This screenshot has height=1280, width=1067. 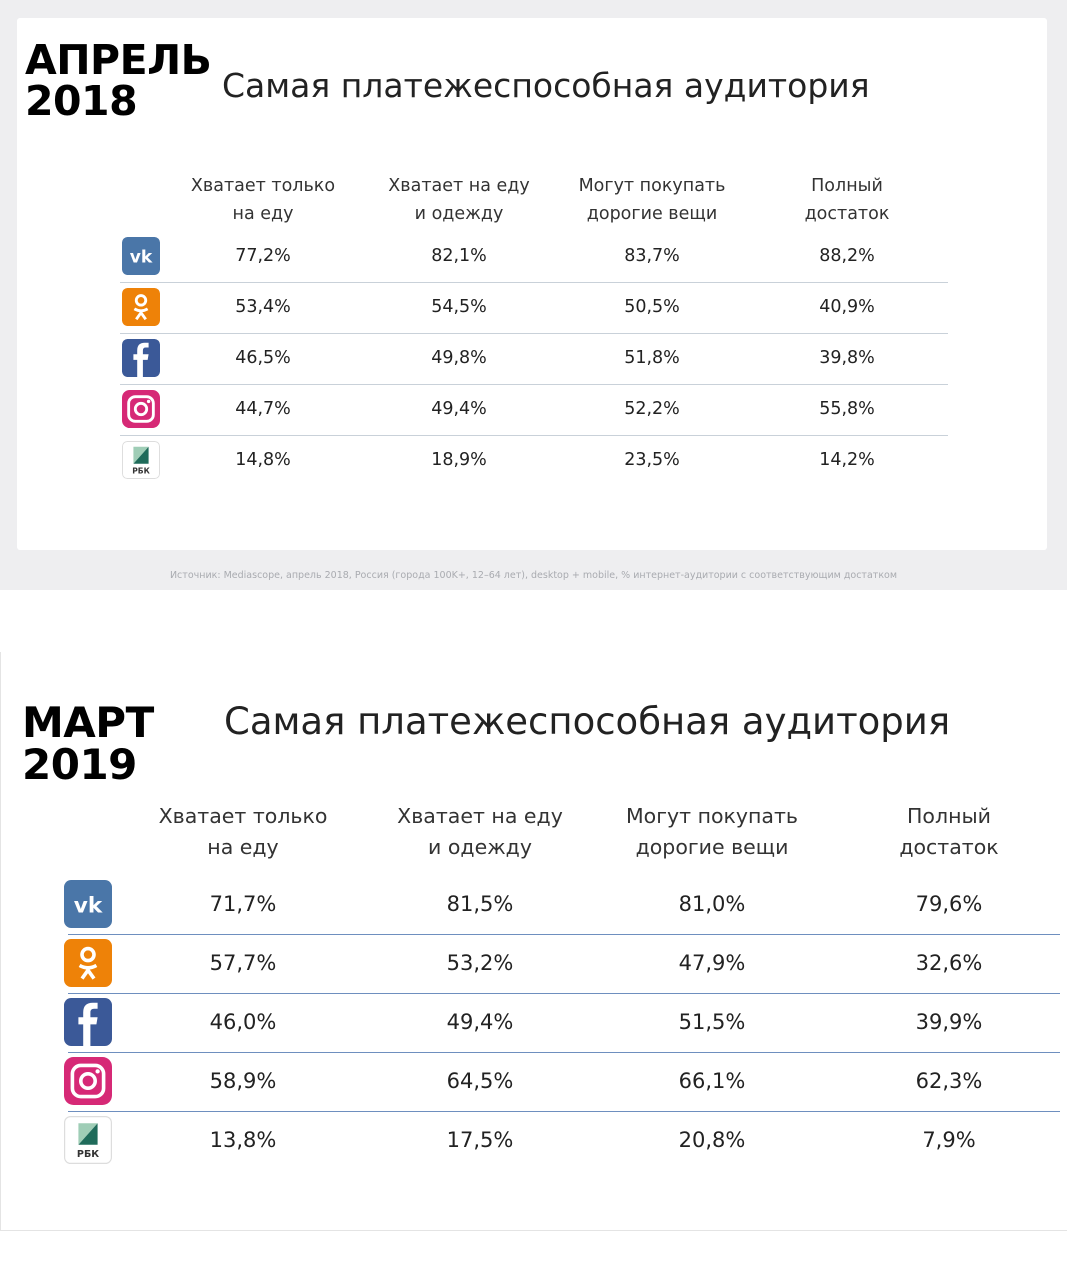 I want to click on table-cell: 14,2%, so click(x=847, y=460).